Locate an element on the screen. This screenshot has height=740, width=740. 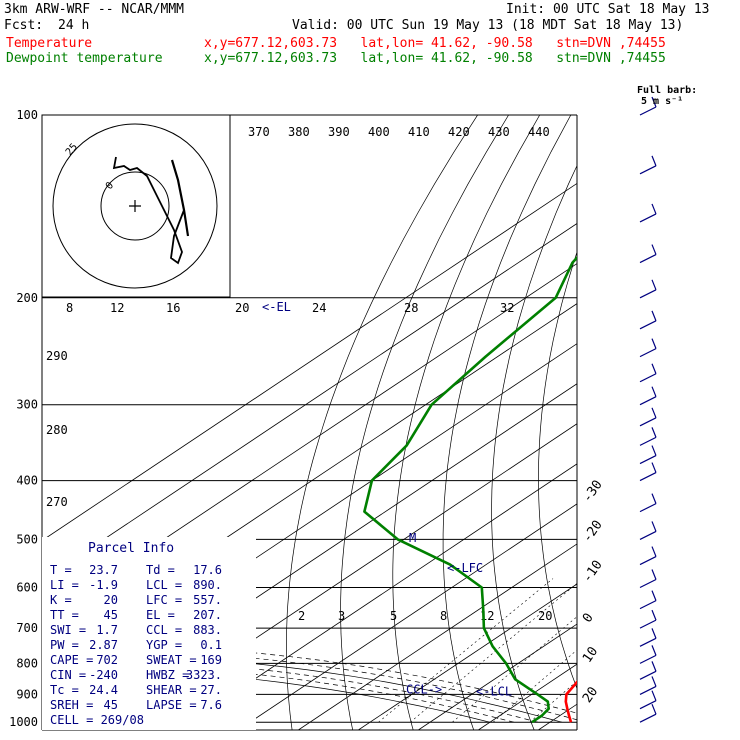
isotherm-label: 10 is located at coordinates (590, 654).